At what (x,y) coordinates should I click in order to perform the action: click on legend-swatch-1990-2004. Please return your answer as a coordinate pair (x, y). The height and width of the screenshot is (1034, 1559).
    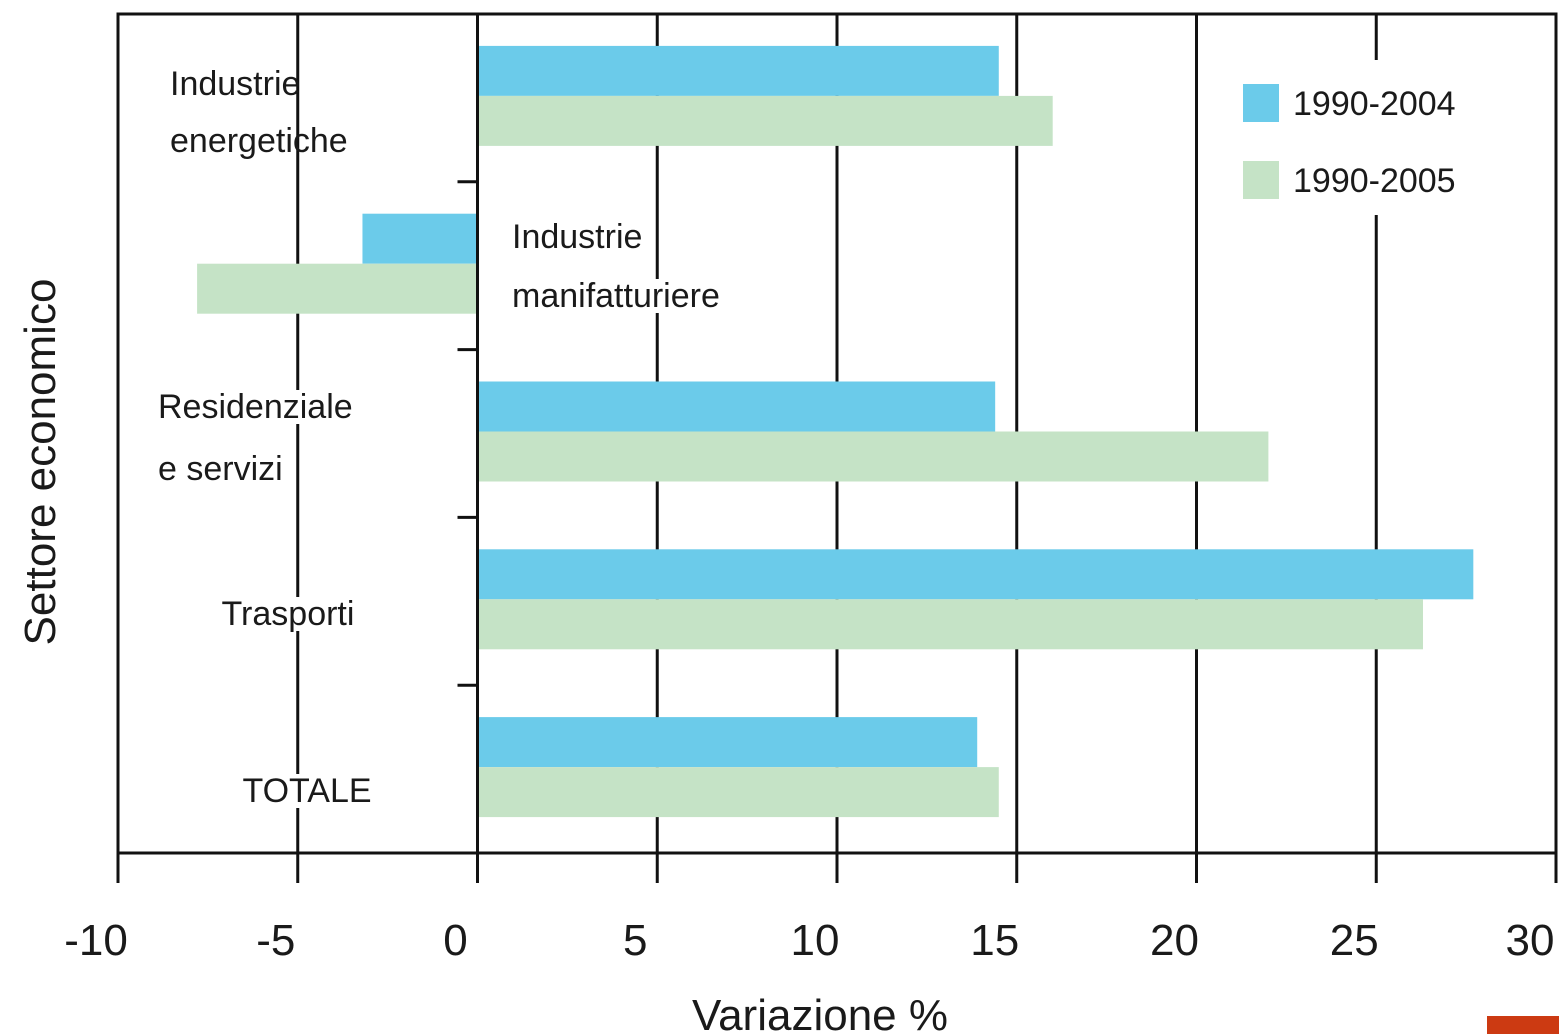
    Looking at the image, I should click on (1261, 103).